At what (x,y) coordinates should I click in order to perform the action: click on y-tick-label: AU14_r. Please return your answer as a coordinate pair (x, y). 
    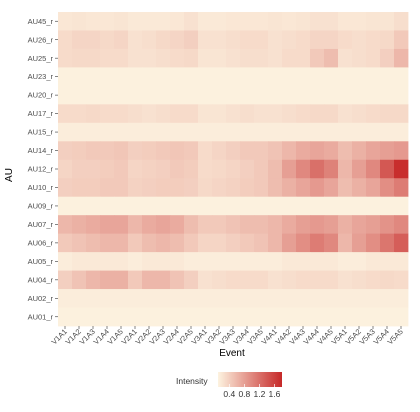
    Looking at the image, I should click on (41, 150).